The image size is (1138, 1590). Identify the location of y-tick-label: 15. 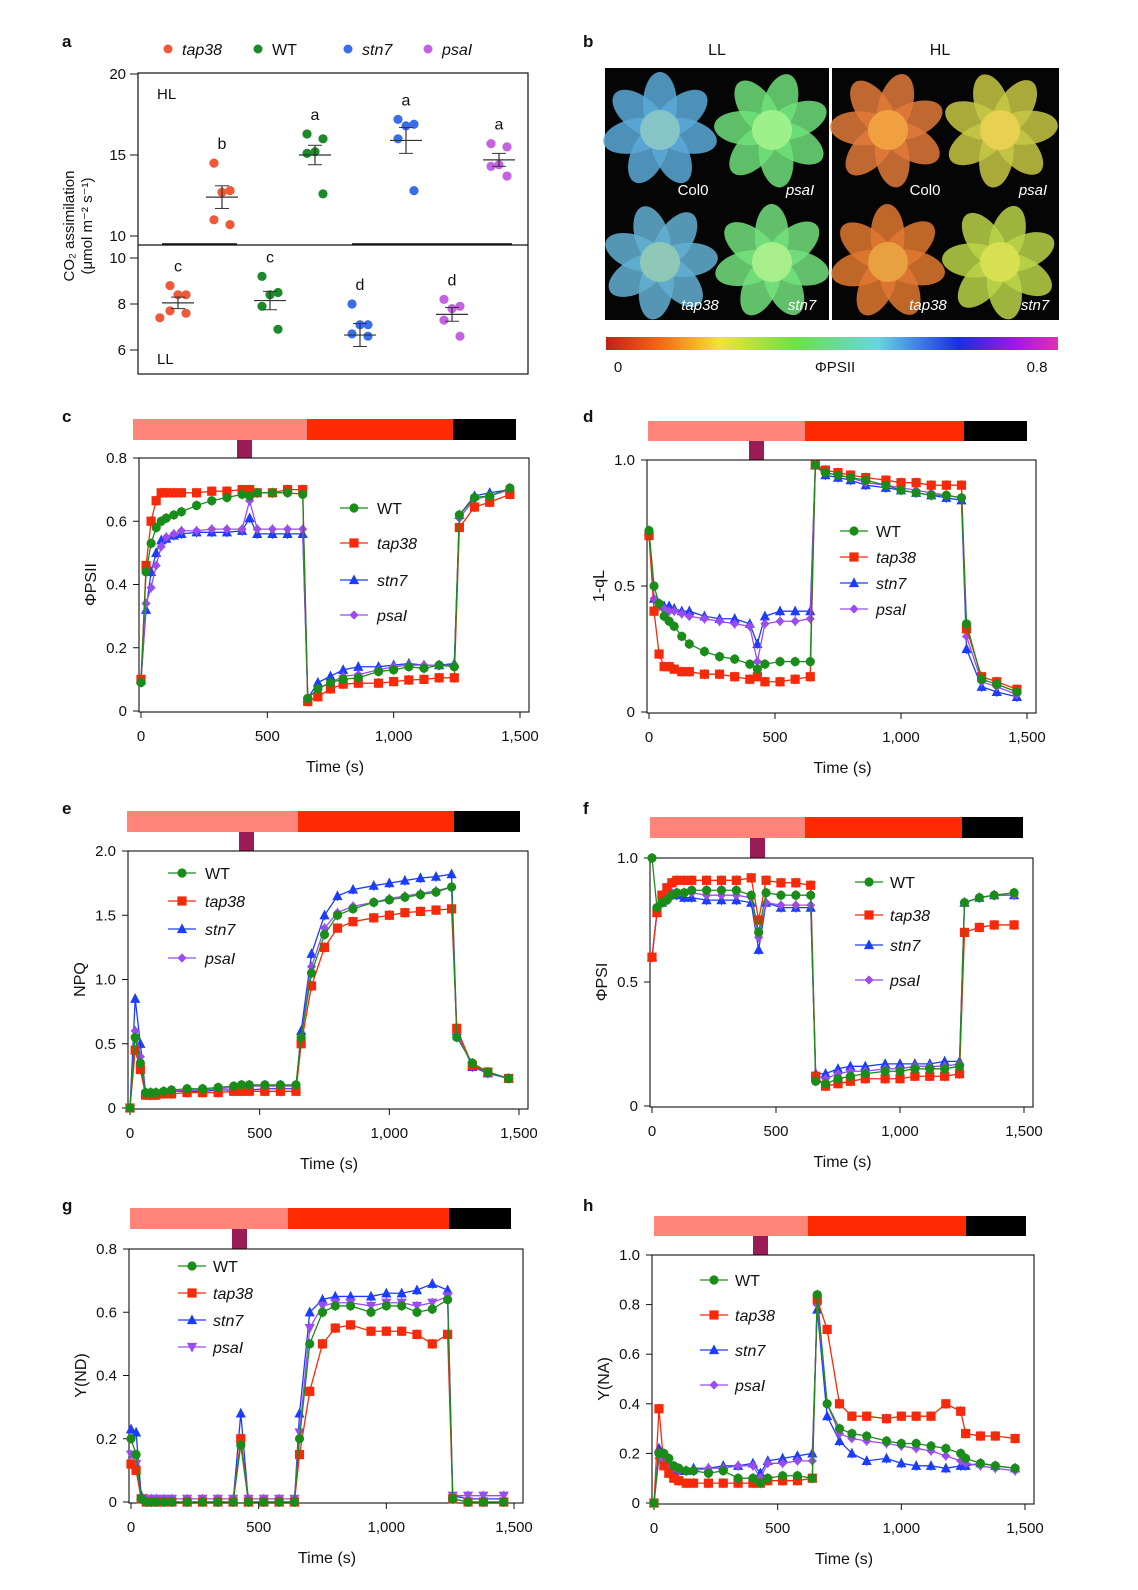
(117, 155).